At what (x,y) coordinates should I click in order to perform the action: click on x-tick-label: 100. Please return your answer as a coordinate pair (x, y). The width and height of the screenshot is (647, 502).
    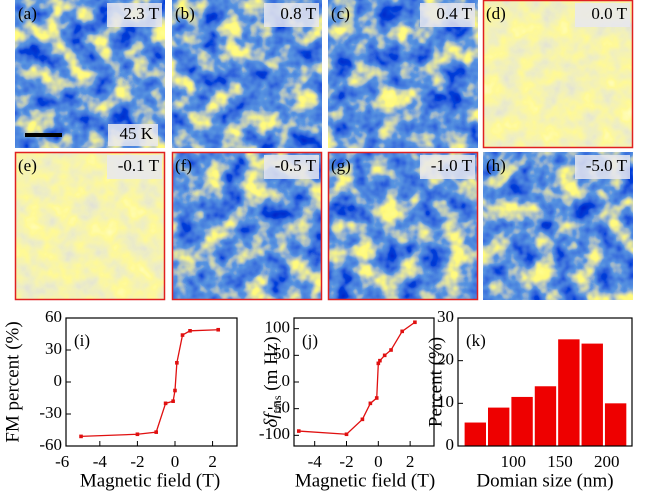
    Looking at the image, I should click on (513, 461).